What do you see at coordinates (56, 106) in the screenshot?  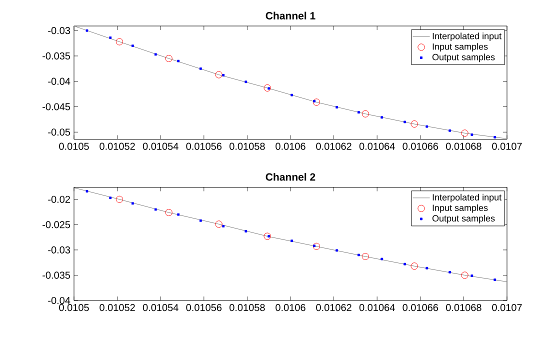 I see `y-tick-label: -0.045` at bounding box center [56, 106].